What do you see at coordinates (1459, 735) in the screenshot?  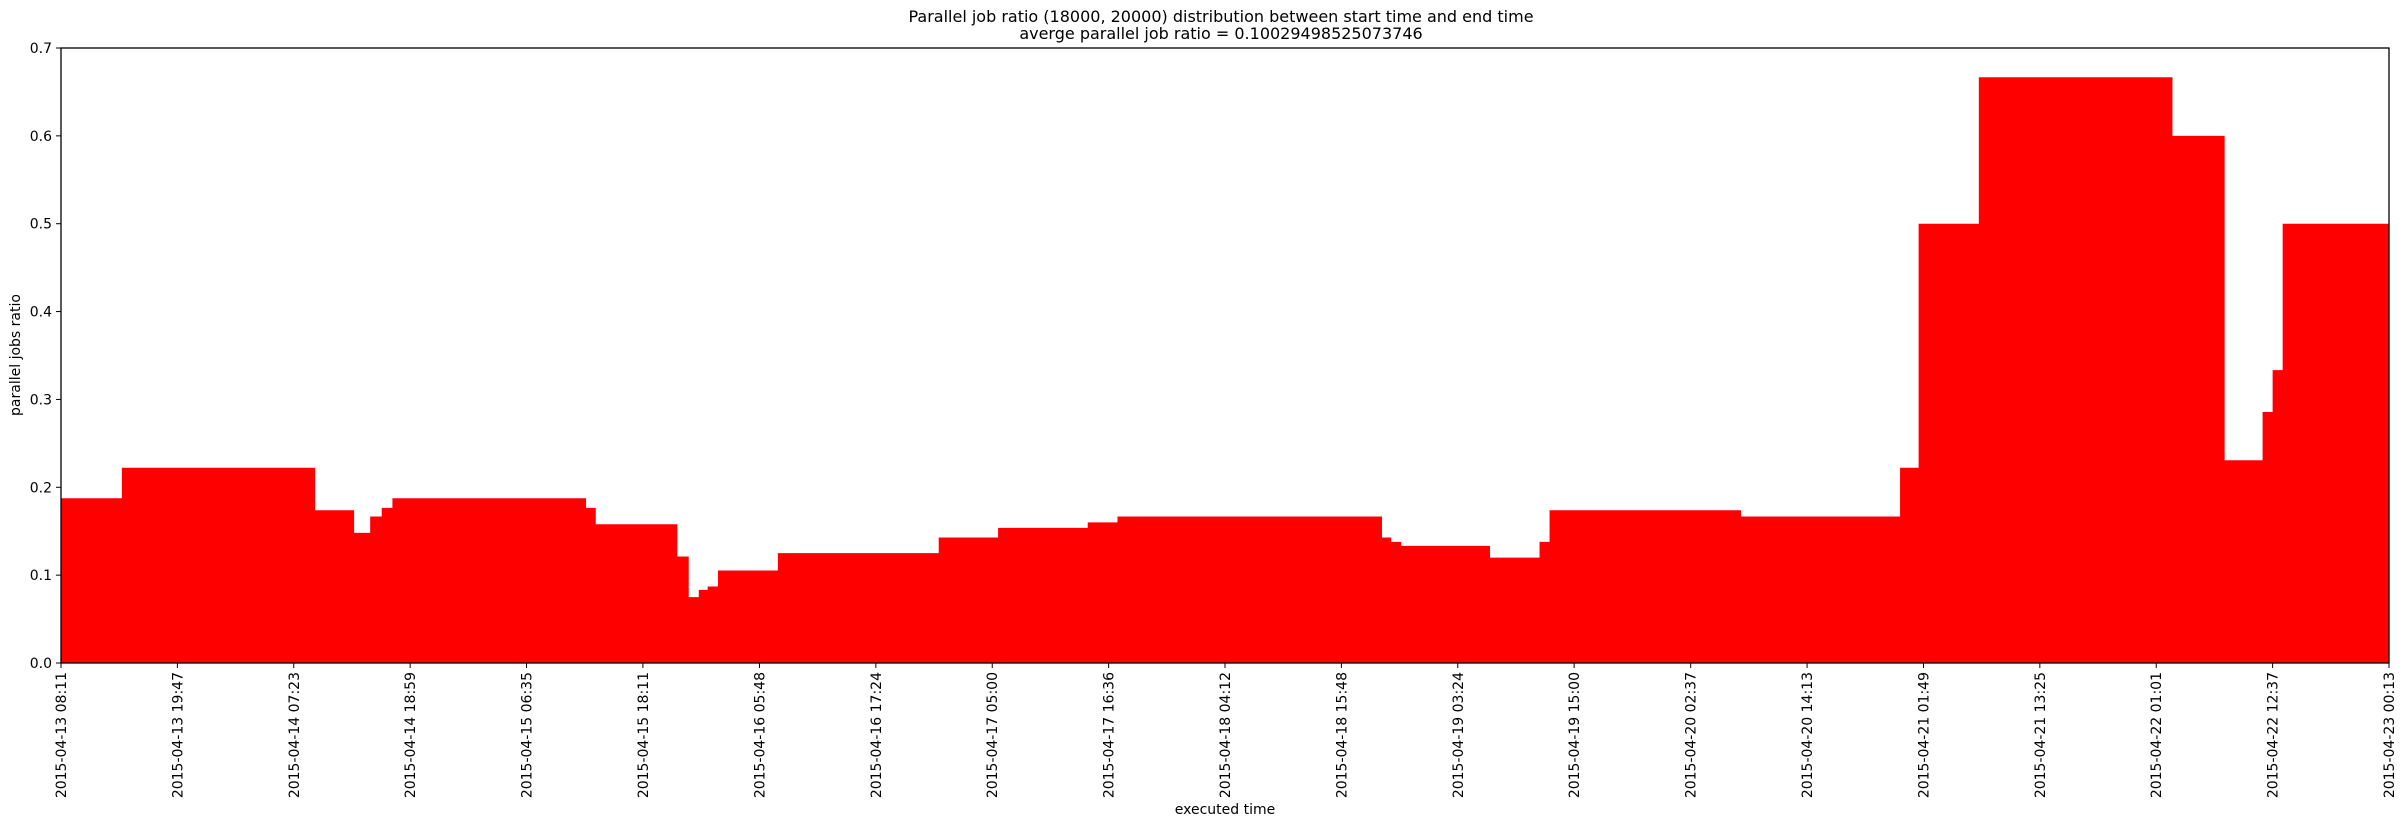 I see `x-tick-label: 2015-04-19 03:24` at bounding box center [1459, 735].